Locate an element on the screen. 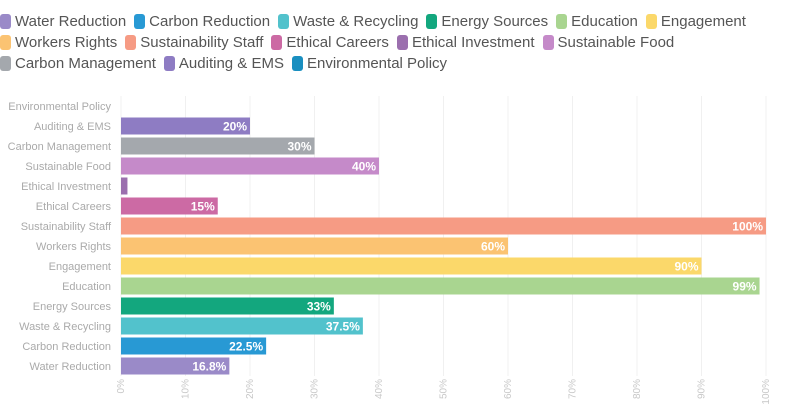 The image size is (785, 411). category-label: Carbon Management is located at coordinates (59, 147).